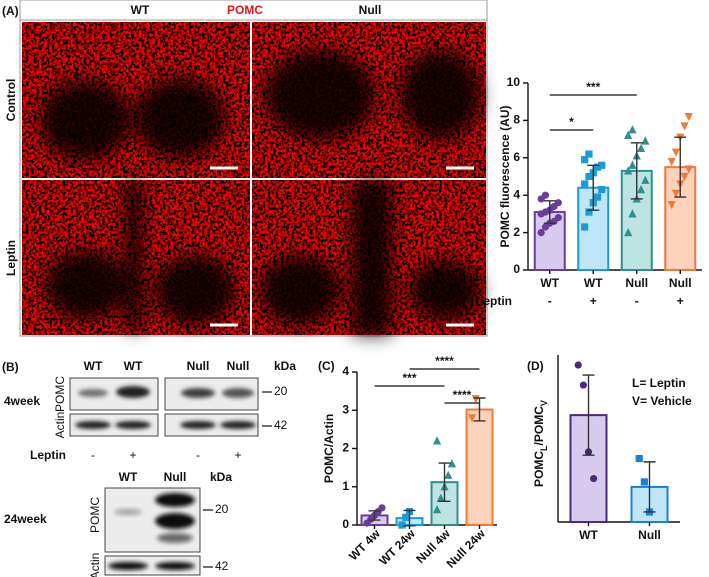  What do you see at coordinates (11, 258) in the screenshot?
I see `row-header: Leptin` at bounding box center [11, 258].